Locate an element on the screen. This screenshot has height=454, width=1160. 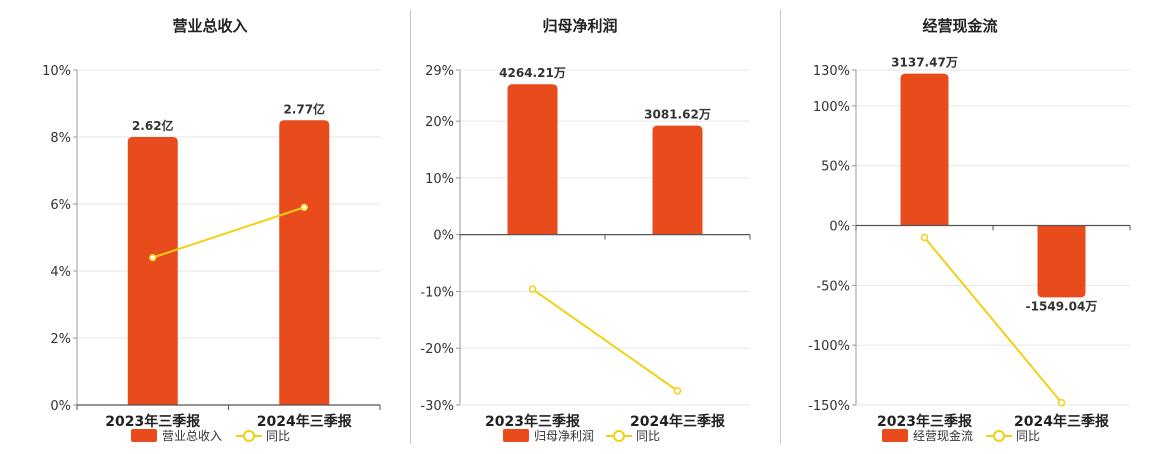
y-tick-label: 20% is located at coordinates (439, 122).